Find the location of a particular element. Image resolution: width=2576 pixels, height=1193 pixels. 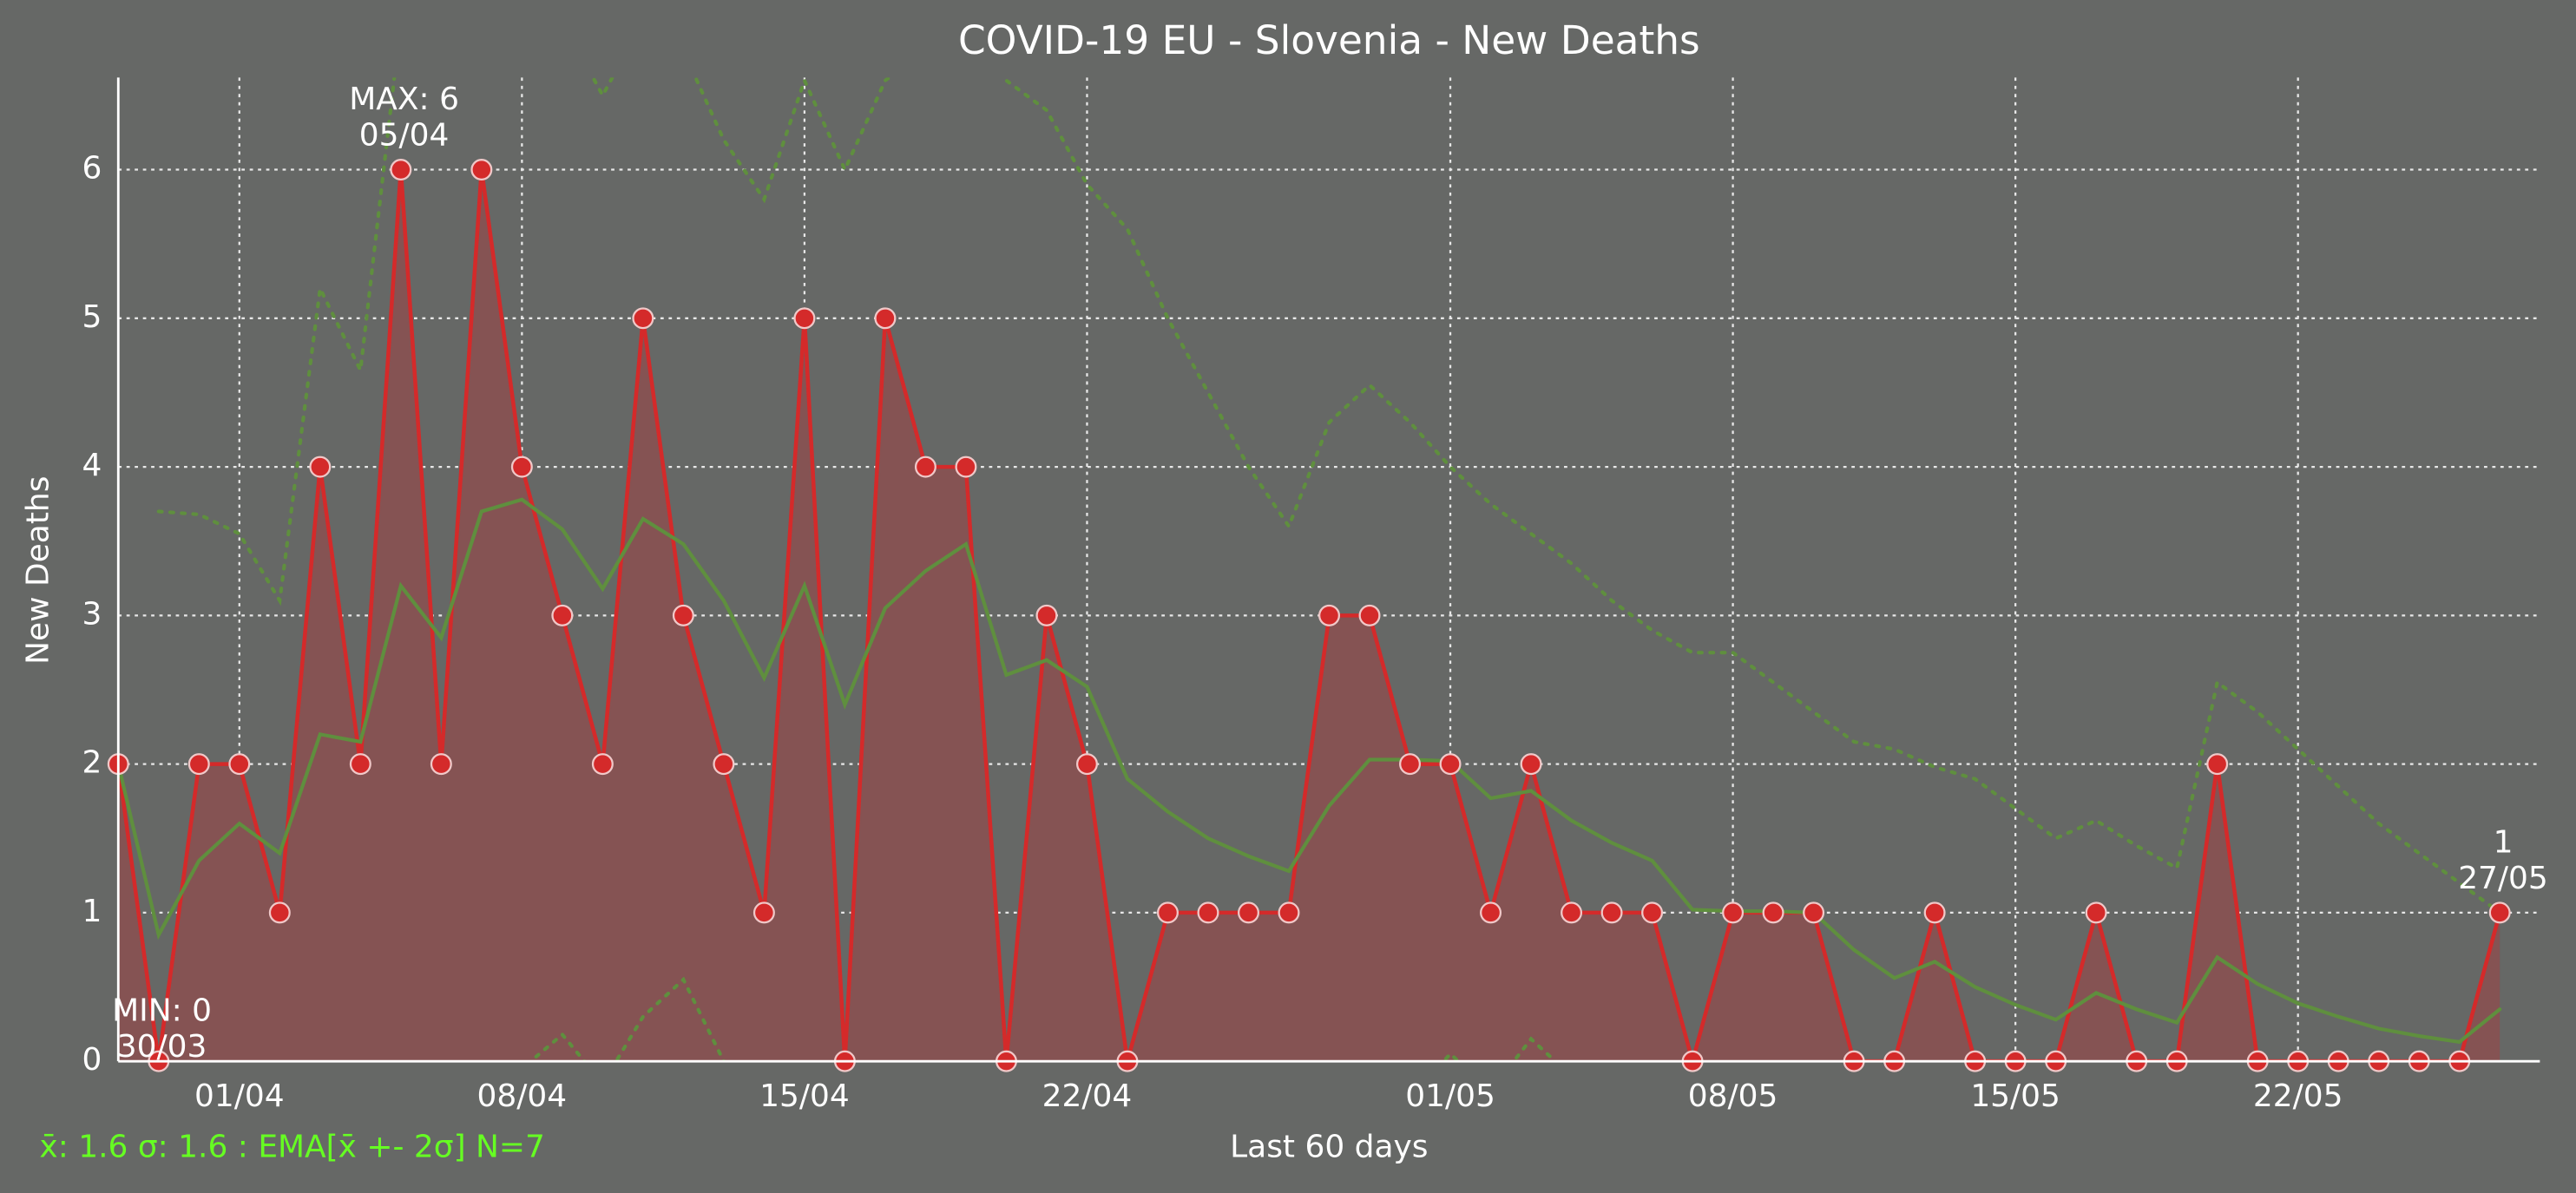

annotation: MAX: 6 is located at coordinates (404, 100).